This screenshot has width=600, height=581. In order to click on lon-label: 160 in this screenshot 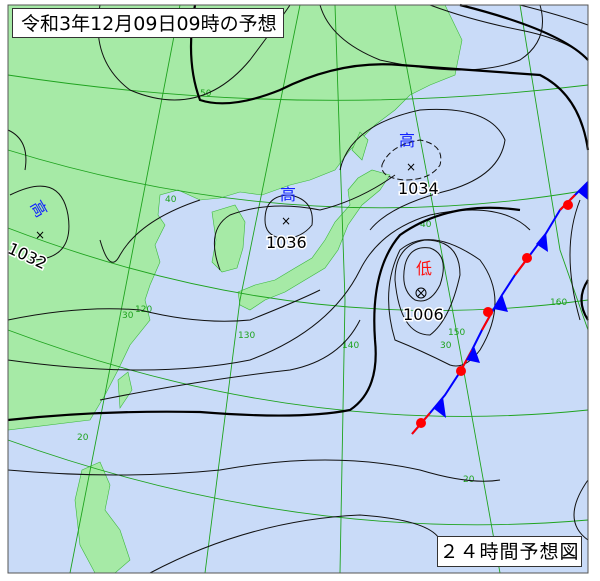, I will do `click(558, 303)`.